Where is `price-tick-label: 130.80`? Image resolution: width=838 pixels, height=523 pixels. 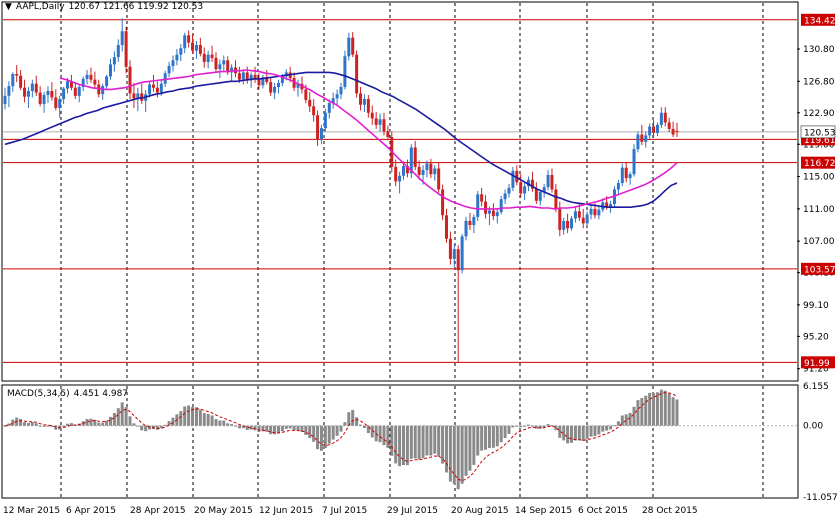
price-tick-label: 130.80 is located at coordinates (819, 50).